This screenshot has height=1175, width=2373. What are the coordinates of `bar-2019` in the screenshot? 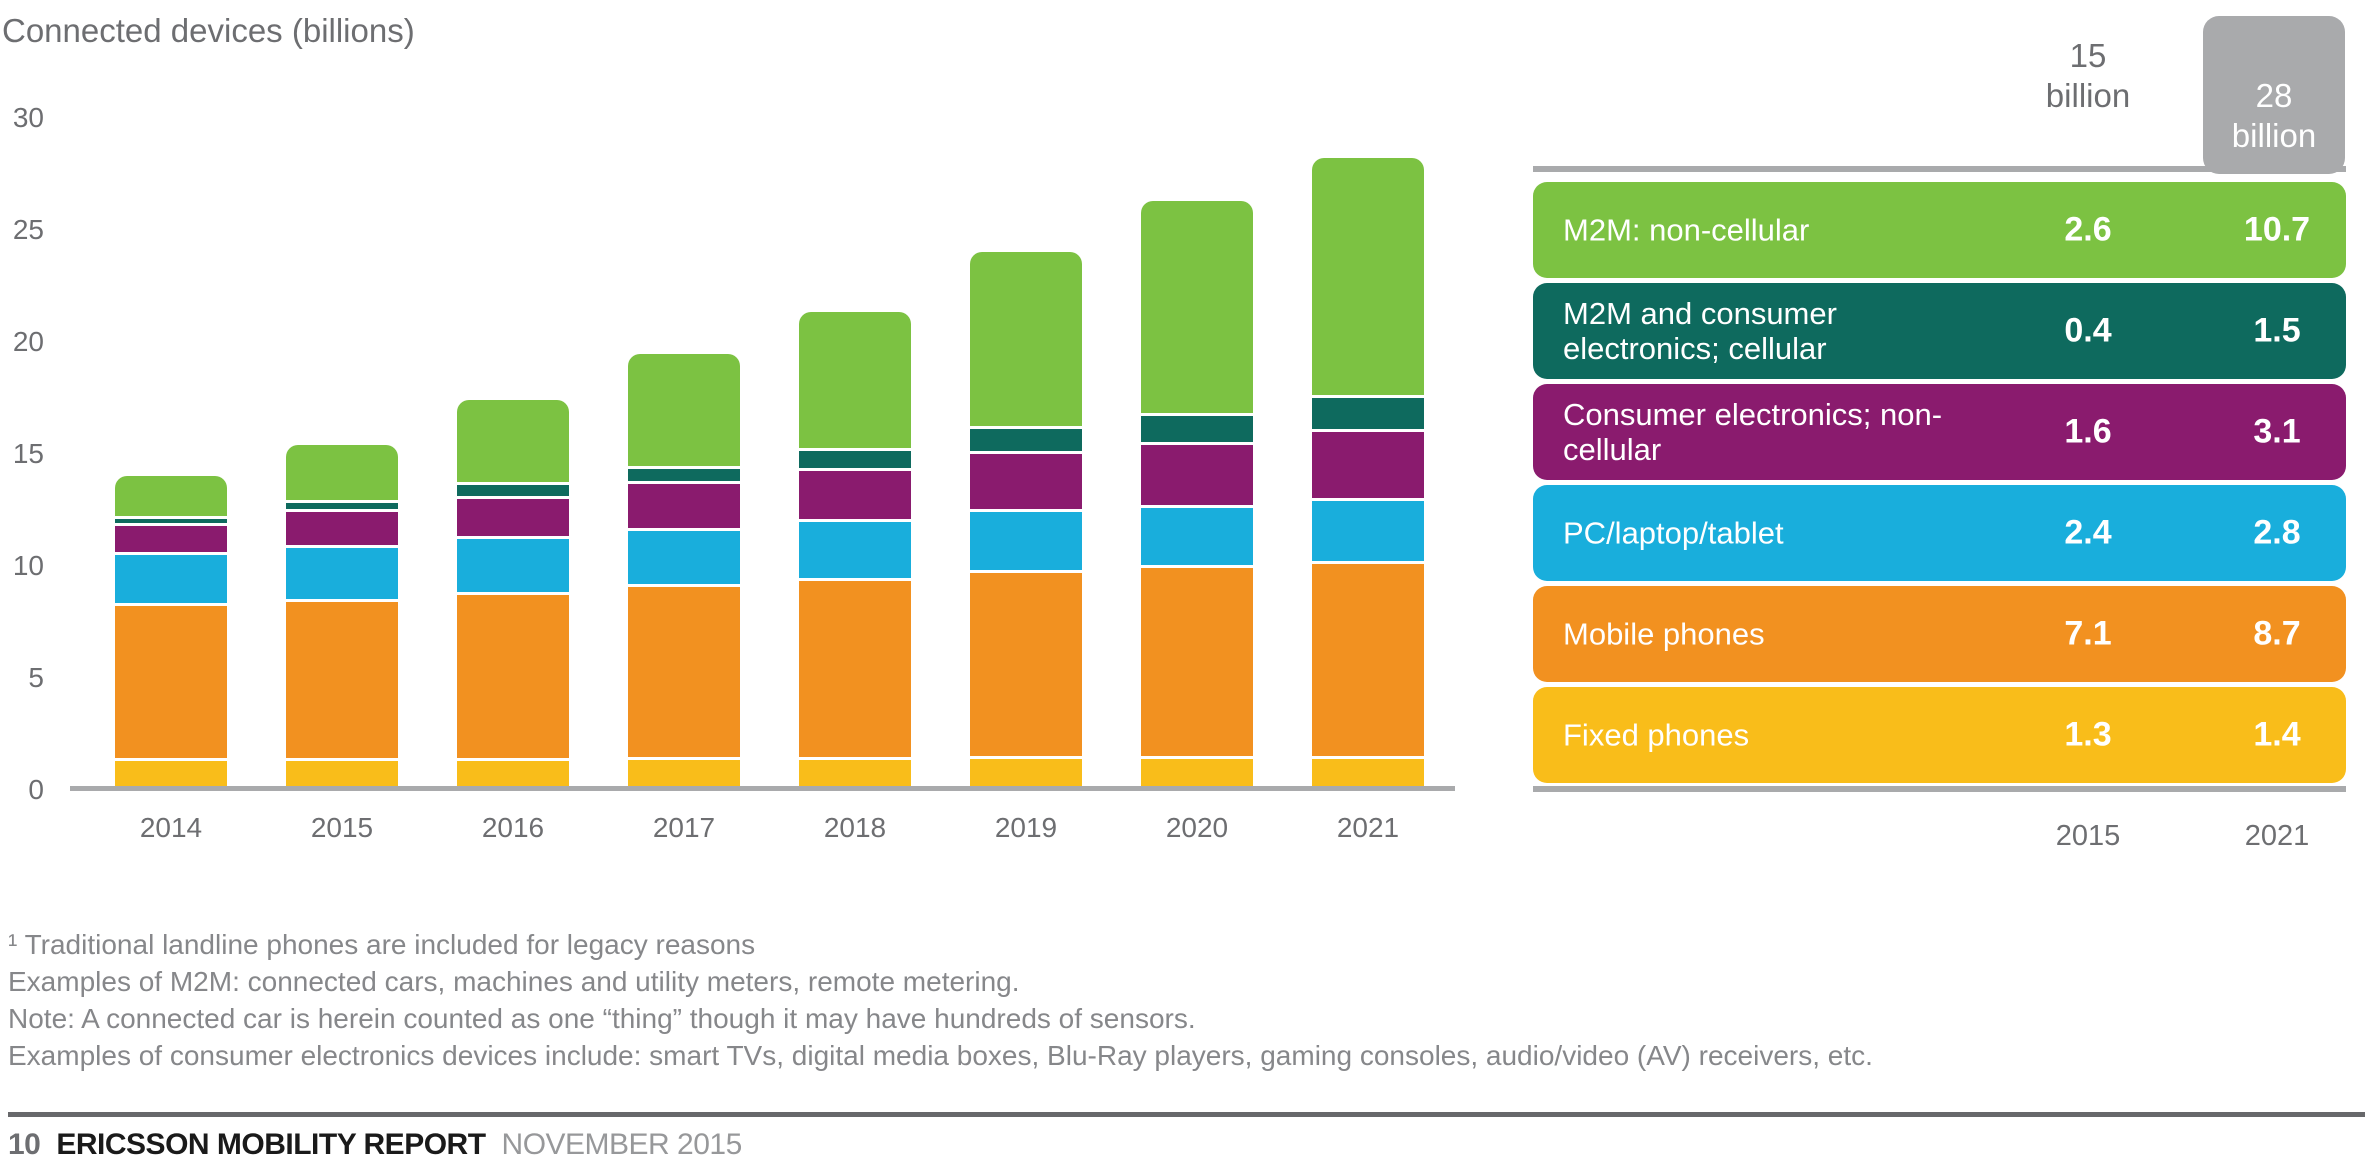 It's located at (1026, 521).